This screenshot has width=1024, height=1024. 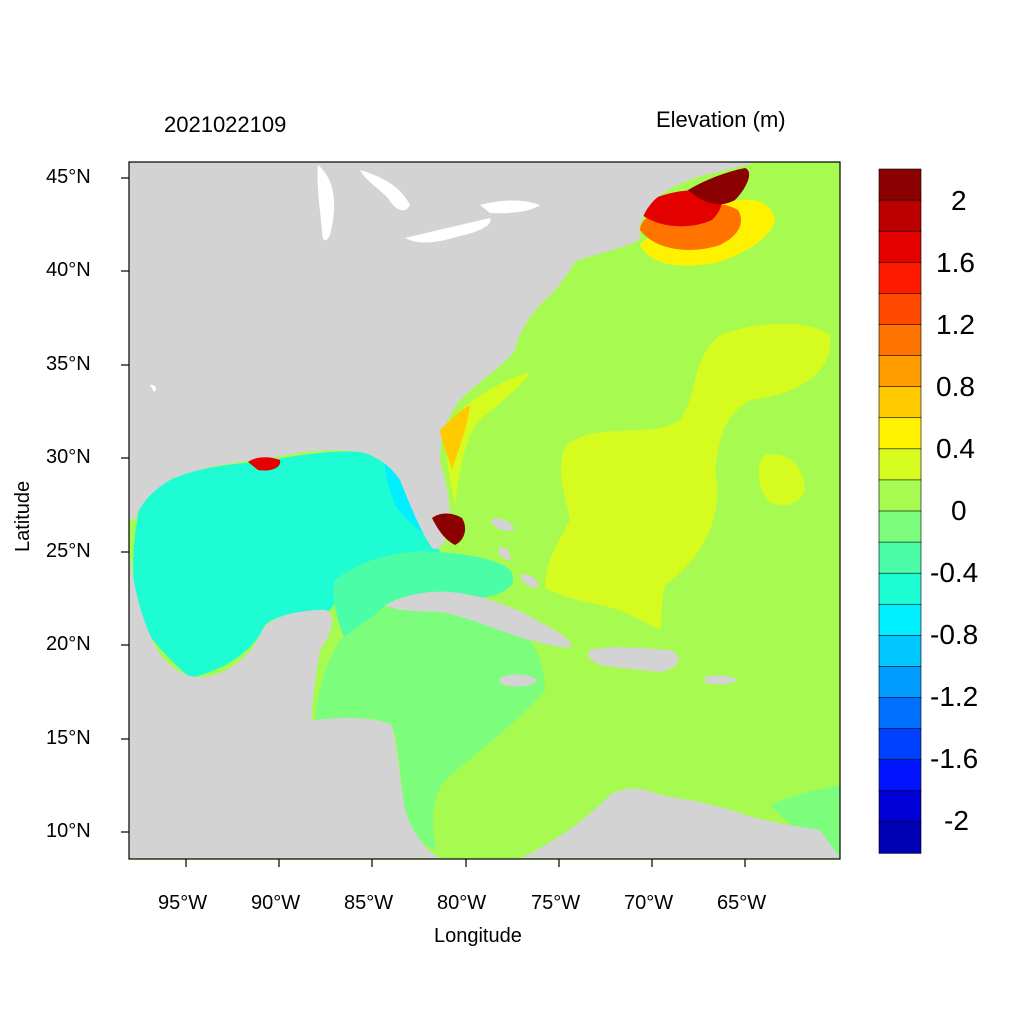 What do you see at coordinates (449, 529) in the screenshot?
I see `south-florida-surge` at bounding box center [449, 529].